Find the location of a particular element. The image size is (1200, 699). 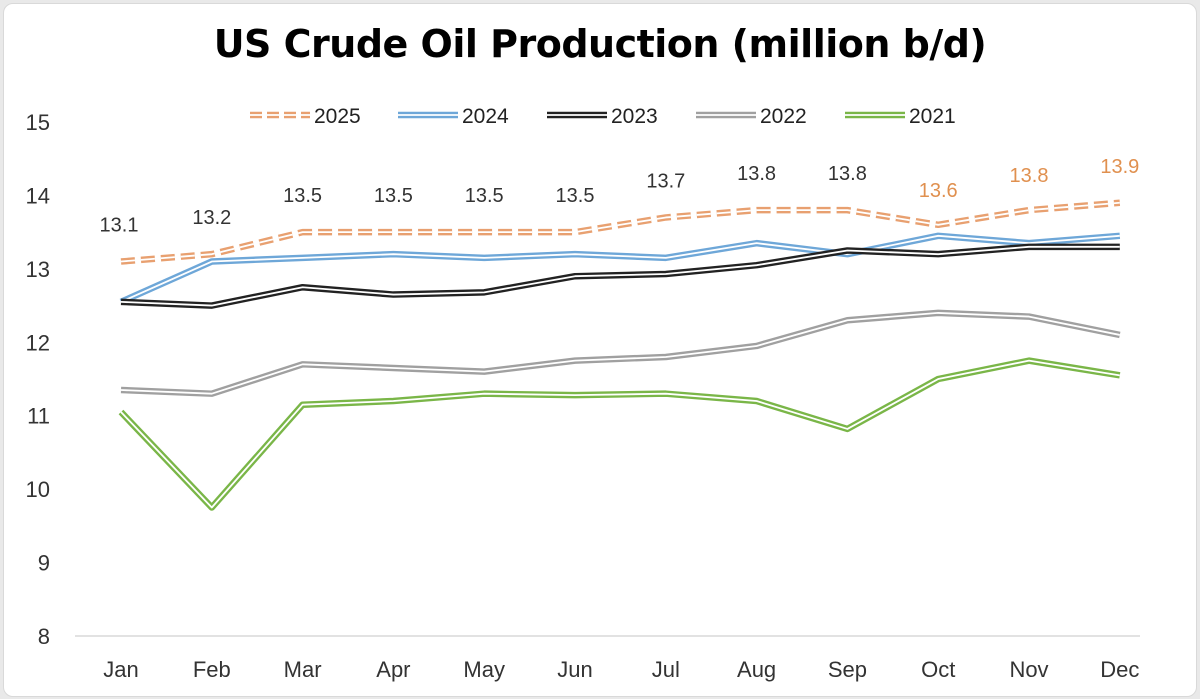

y-tick-label: 10 is located at coordinates (38, 489).